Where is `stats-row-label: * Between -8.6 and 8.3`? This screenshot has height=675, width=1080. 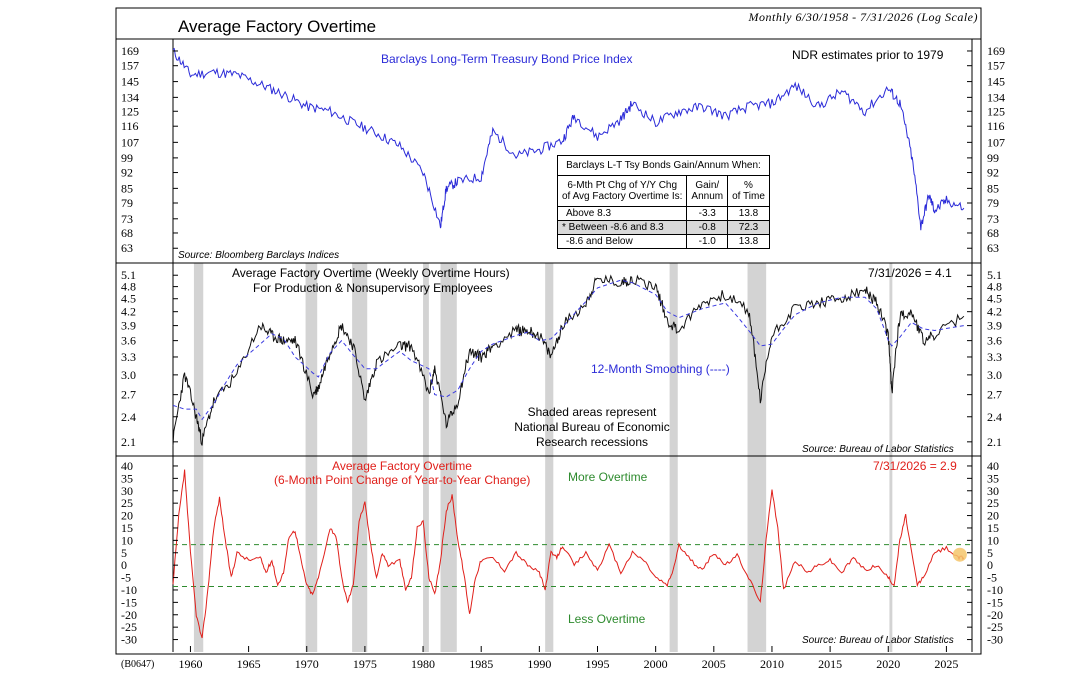
stats-row-label: * Between -8.6 and 8.3 is located at coordinates (622, 227).